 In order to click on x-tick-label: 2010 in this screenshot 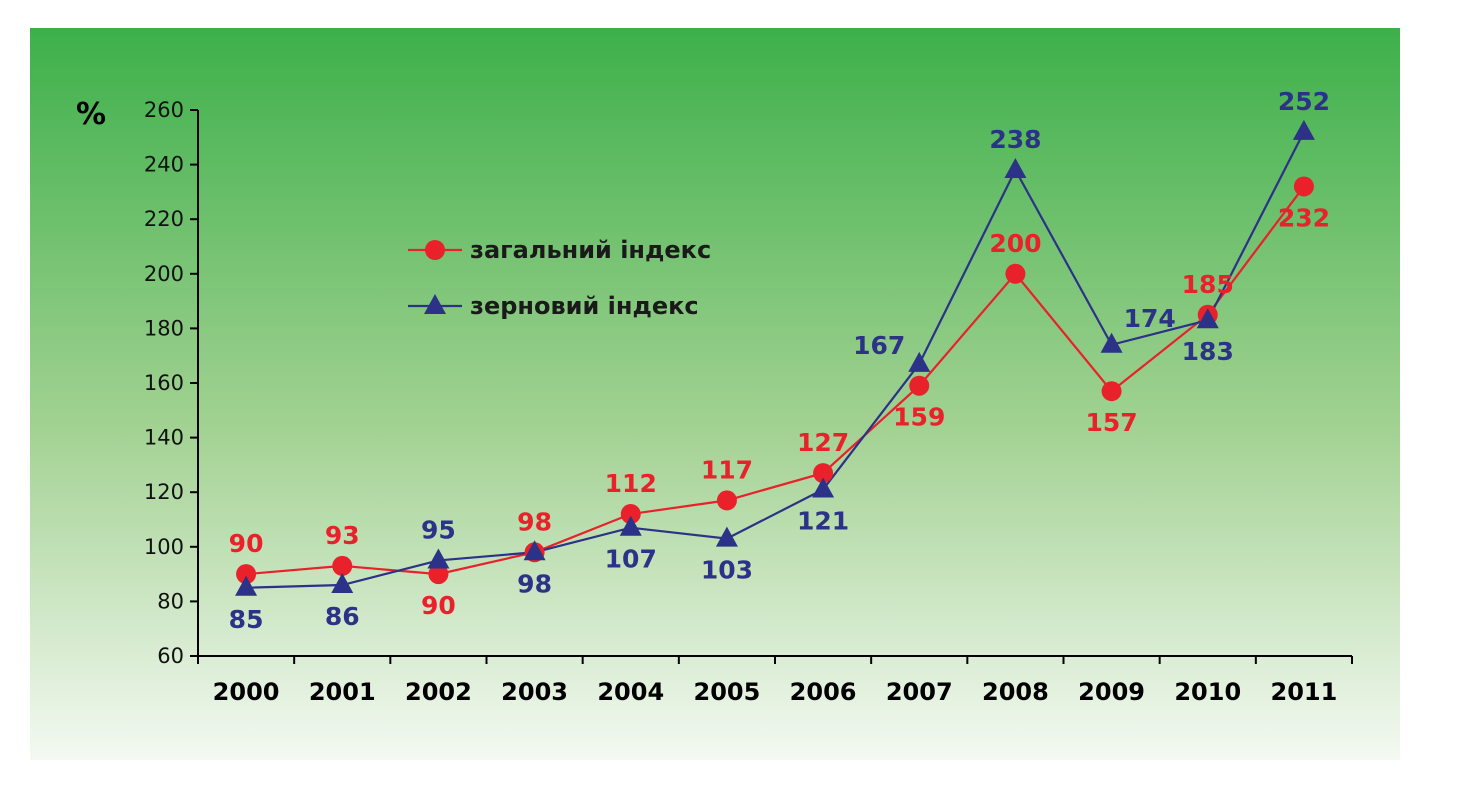, I will do `click(1207, 692)`.